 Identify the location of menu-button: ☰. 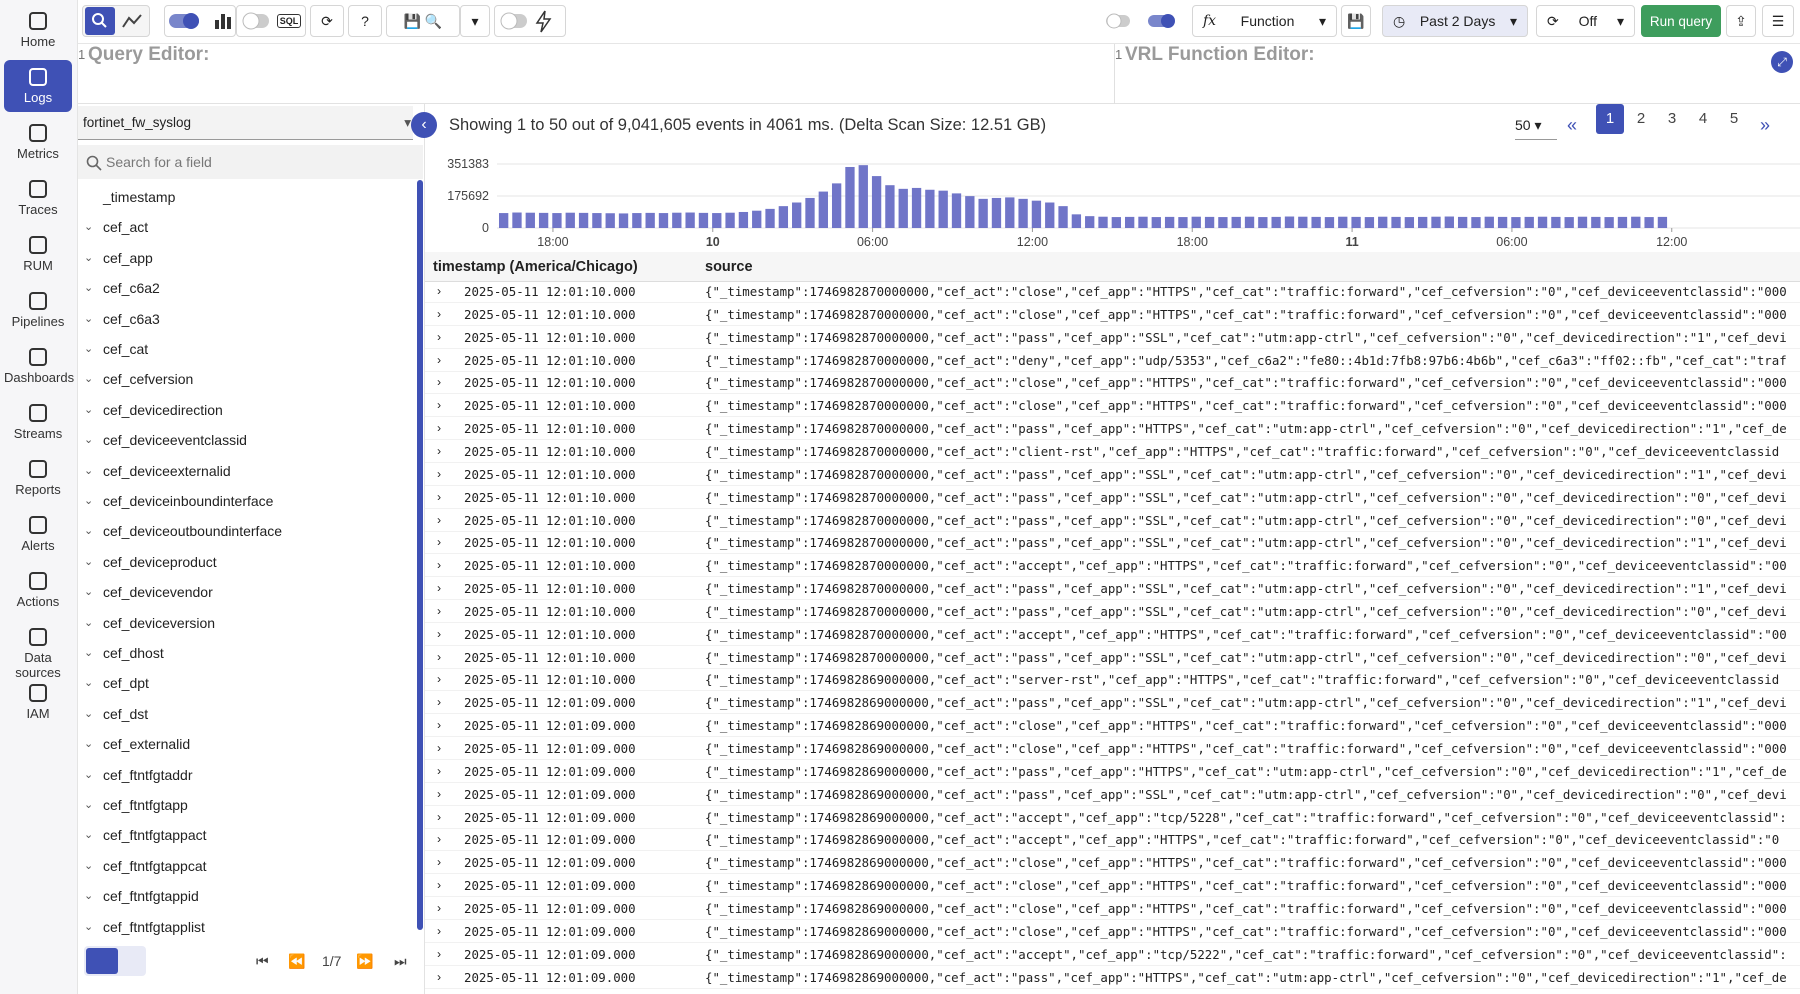
(1778, 21).